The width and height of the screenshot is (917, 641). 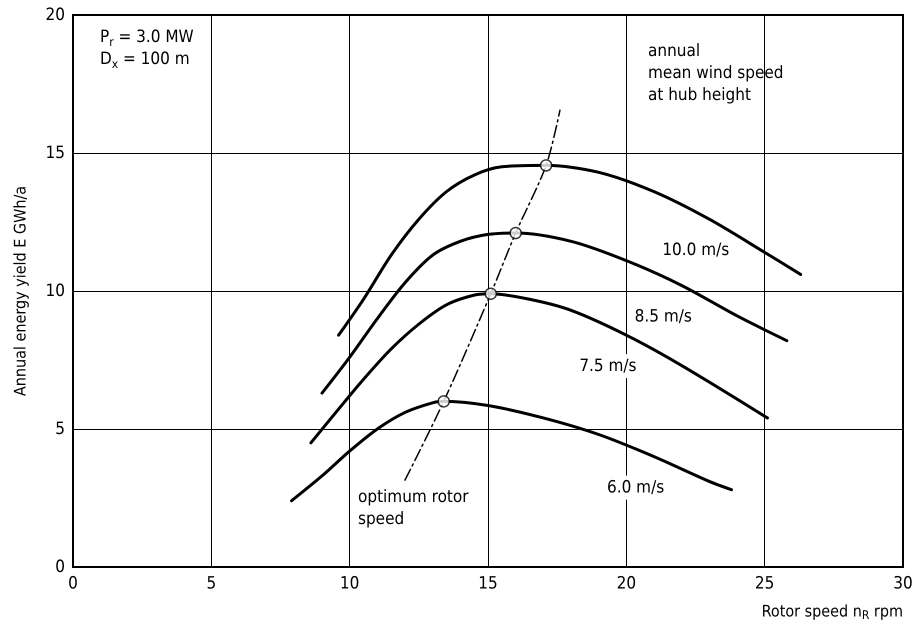 I want to click on x-tick-label: 15, so click(x=488, y=584).